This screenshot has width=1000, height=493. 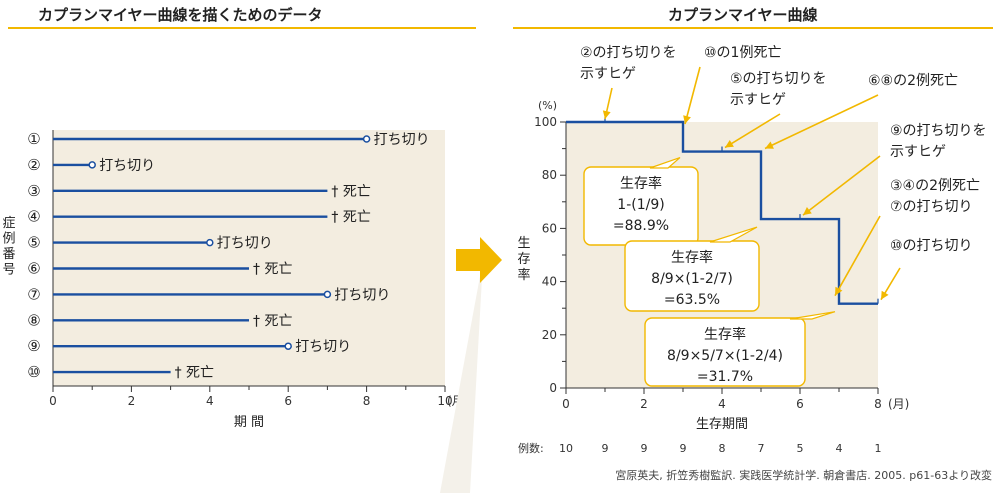 What do you see at coordinates (33, 372) in the screenshot?
I see `case-number-label: ⑩` at bounding box center [33, 372].